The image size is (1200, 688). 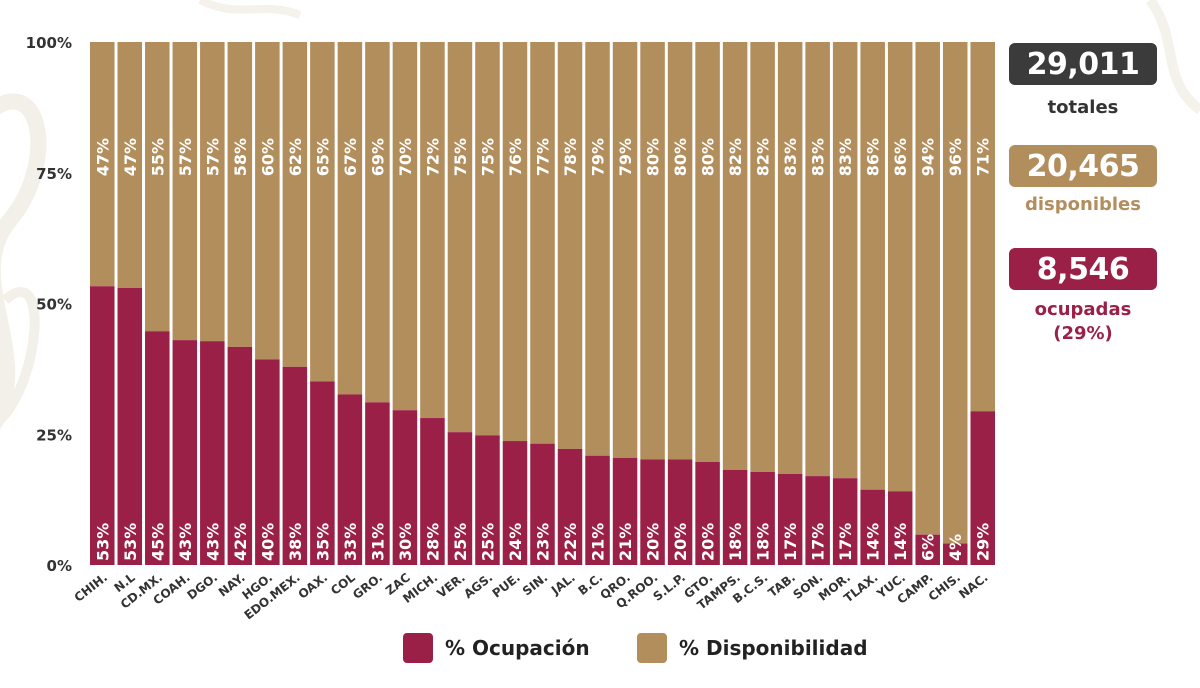 I want to click on x-tick-label: DGO., so click(x=203, y=586).